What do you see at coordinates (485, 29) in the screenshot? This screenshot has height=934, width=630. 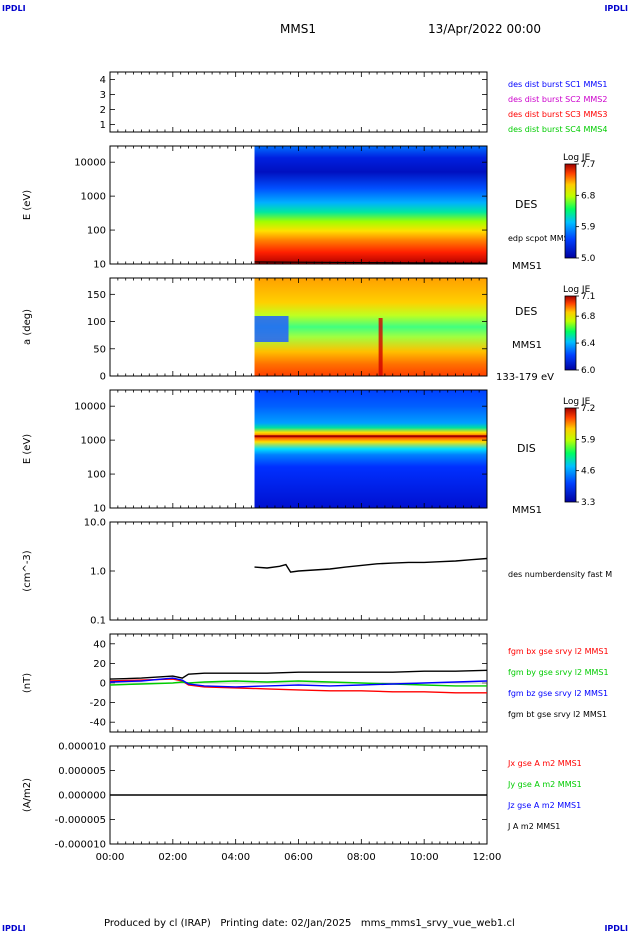 I see `header-datetime: 13/Apr/2022 00:00` at bounding box center [485, 29].